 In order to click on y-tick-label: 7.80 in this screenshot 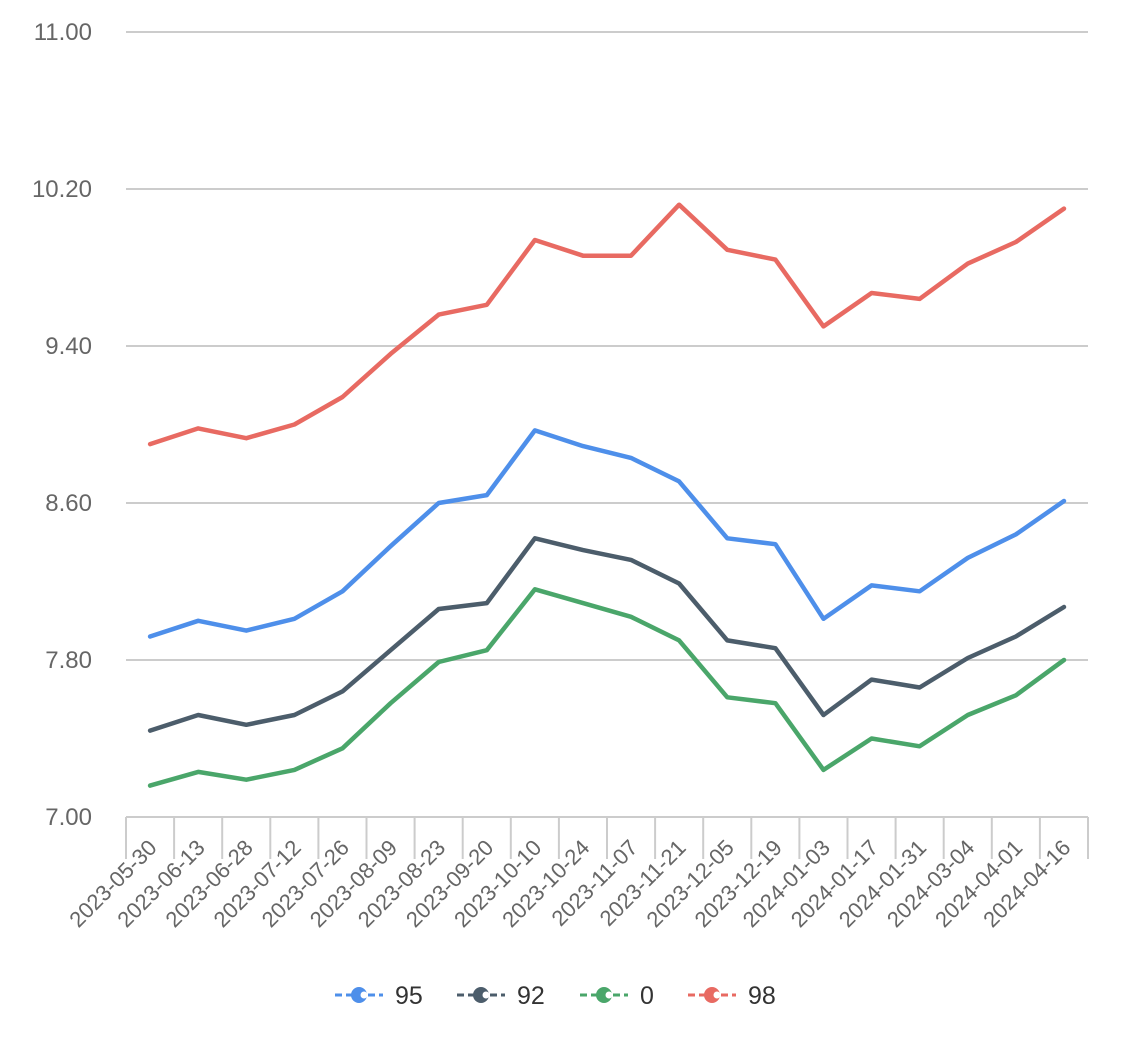, I will do `click(68, 660)`.